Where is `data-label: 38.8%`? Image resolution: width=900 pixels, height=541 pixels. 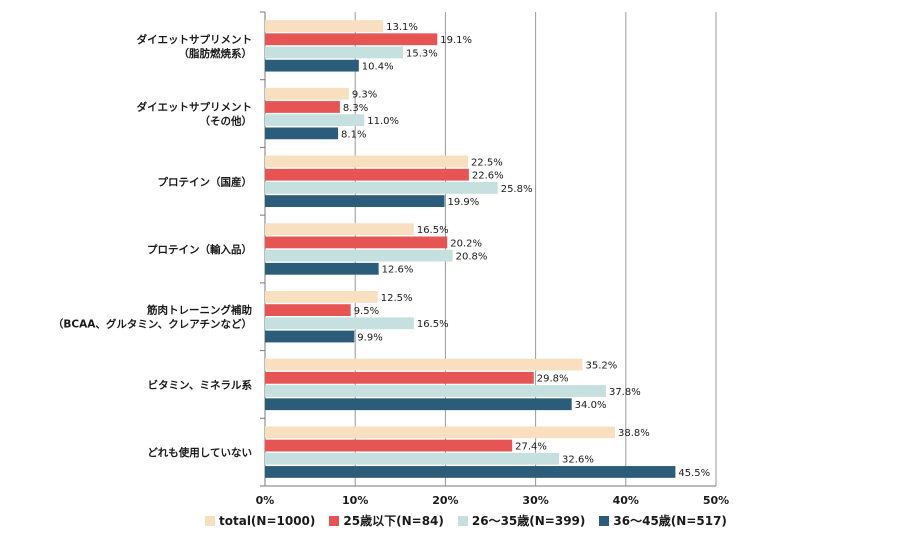 data-label: 38.8% is located at coordinates (634, 433).